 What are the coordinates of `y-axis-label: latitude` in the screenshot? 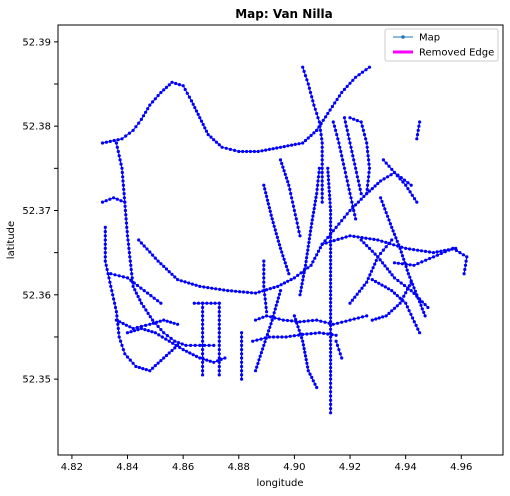 It's located at (11, 240).